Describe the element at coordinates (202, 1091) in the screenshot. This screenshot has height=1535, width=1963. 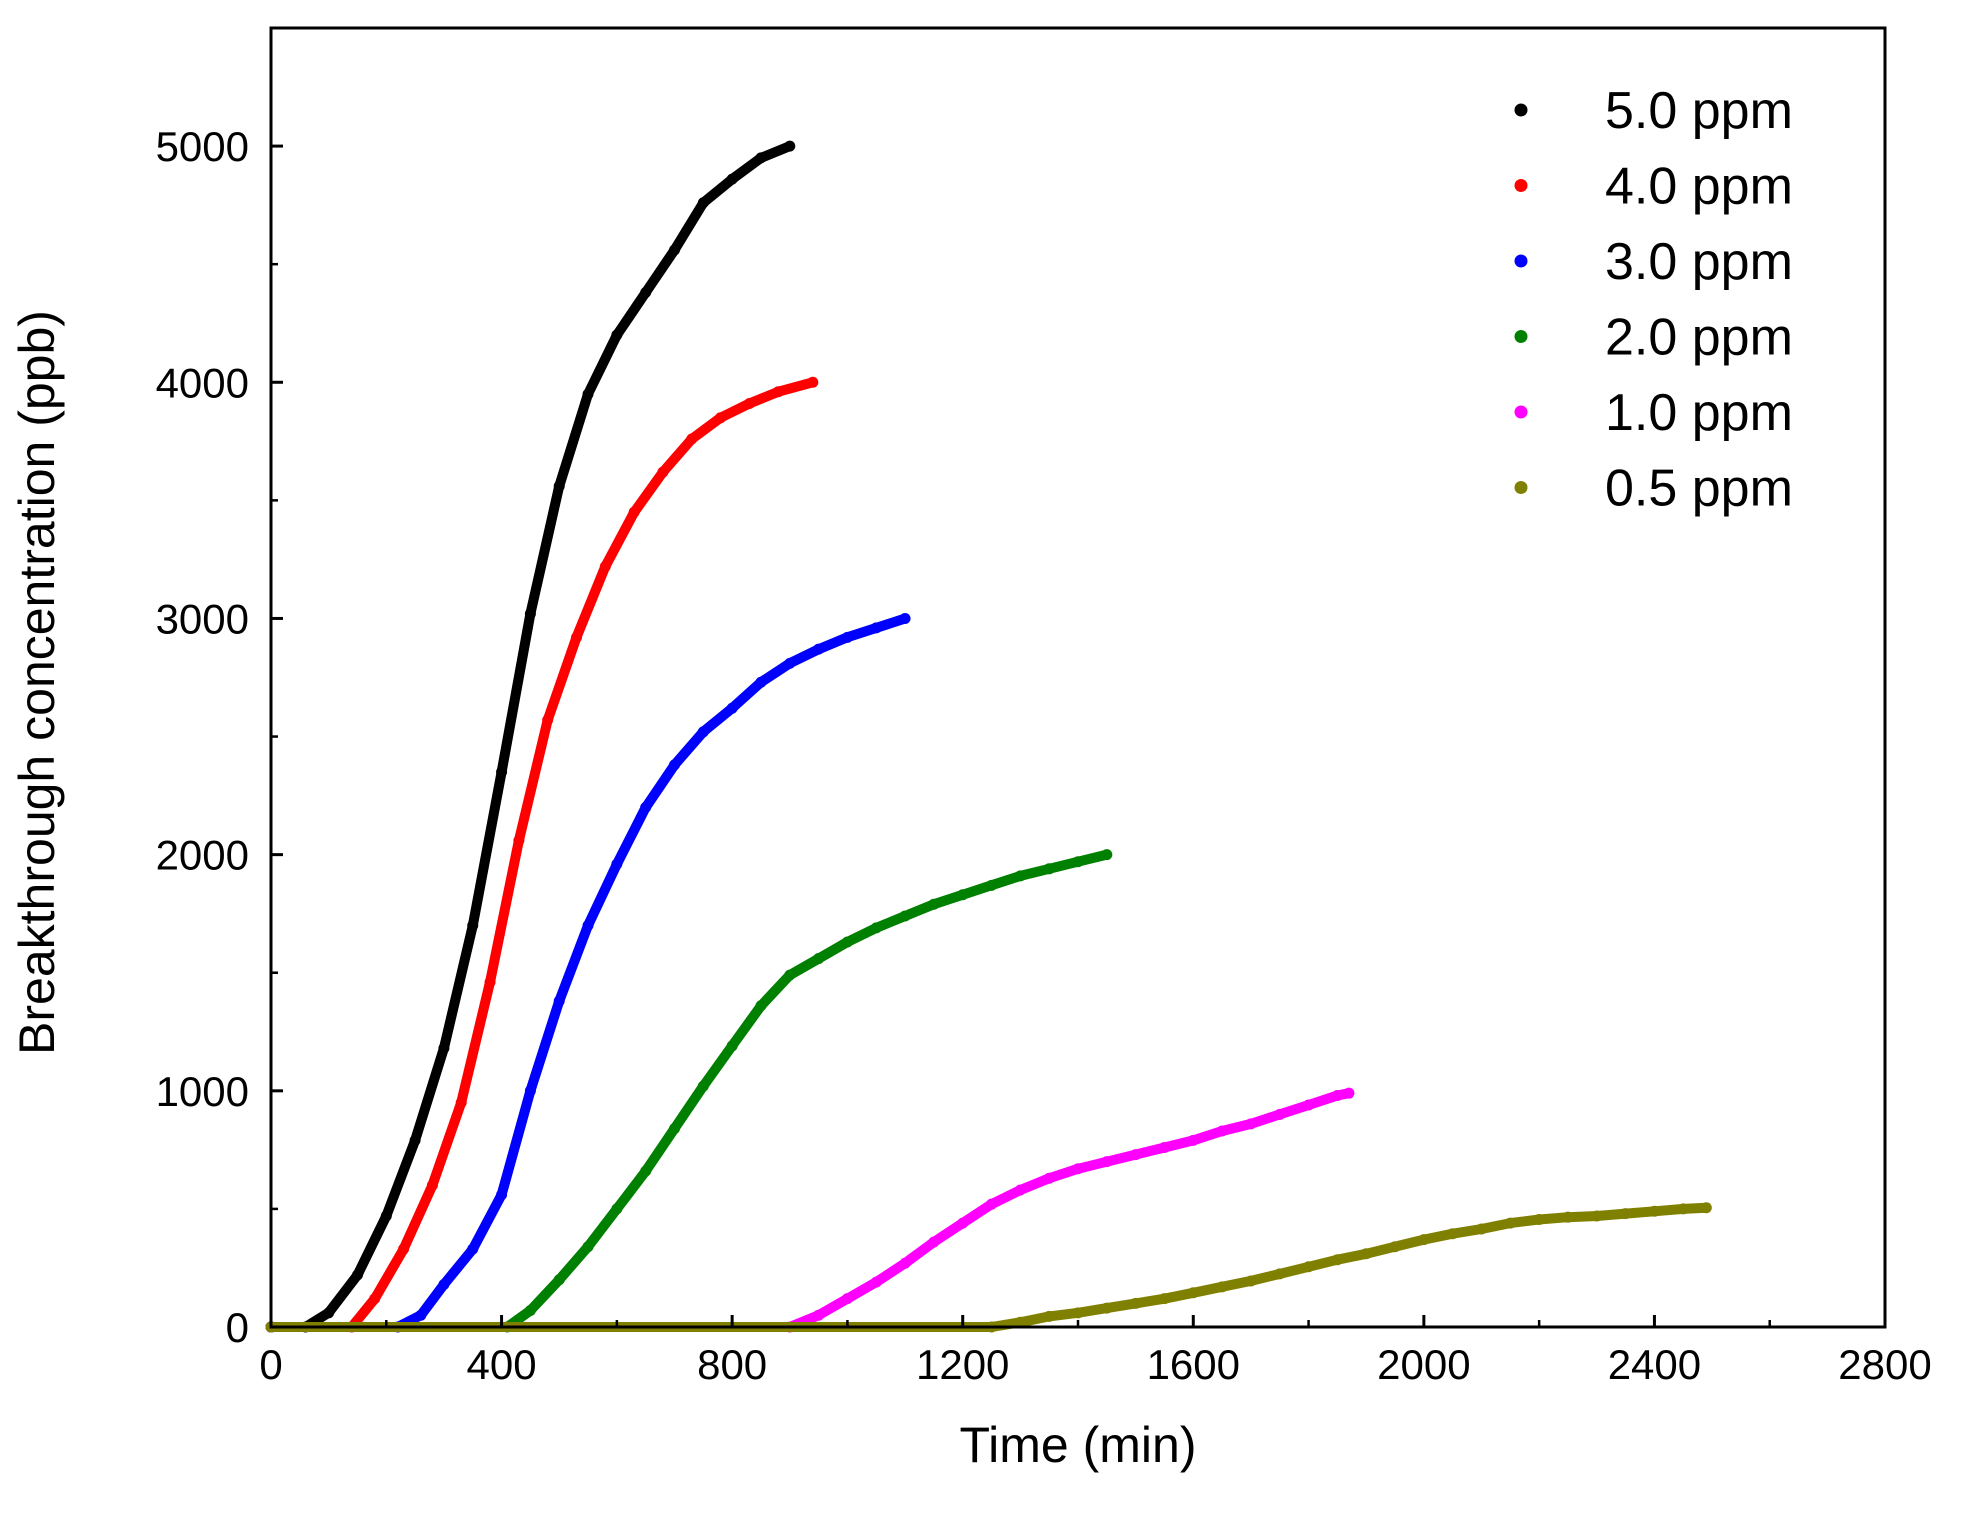
I see `y-tick-label: 1000` at that location.